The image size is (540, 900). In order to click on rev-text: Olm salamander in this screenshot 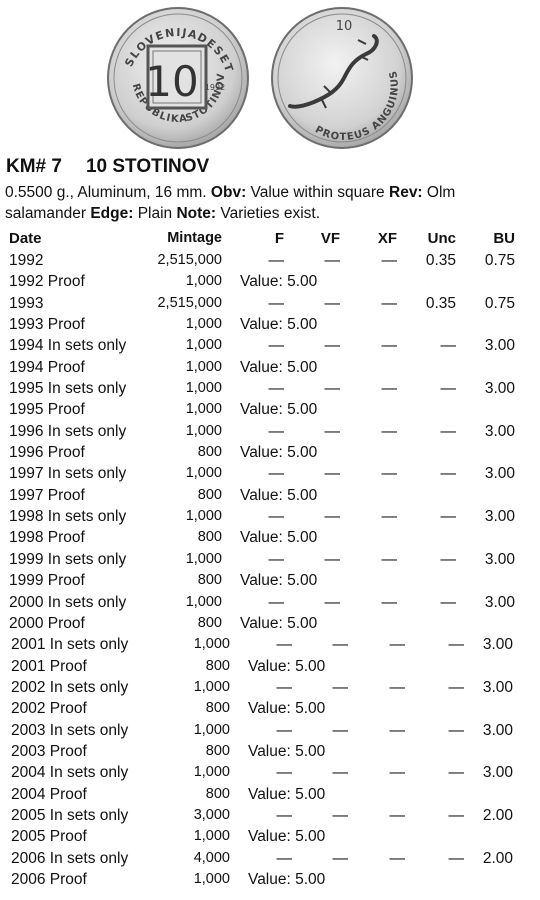, I will do `click(230, 203)`.